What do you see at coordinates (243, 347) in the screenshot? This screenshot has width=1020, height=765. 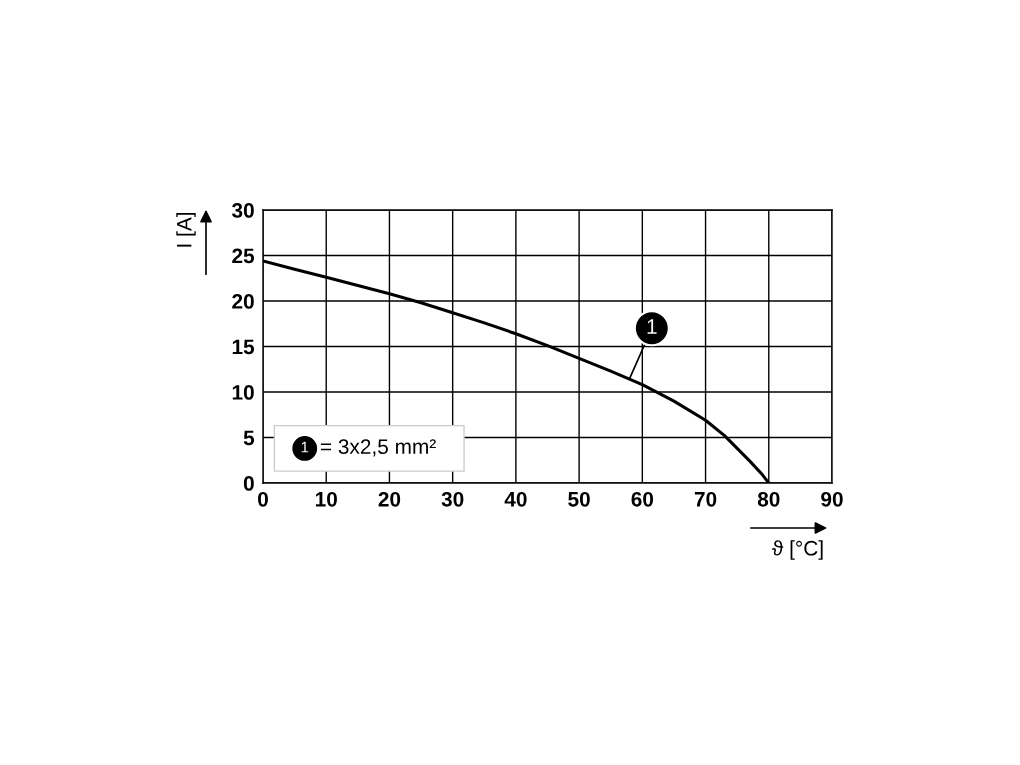 I see `y-tick-label: 15` at bounding box center [243, 347].